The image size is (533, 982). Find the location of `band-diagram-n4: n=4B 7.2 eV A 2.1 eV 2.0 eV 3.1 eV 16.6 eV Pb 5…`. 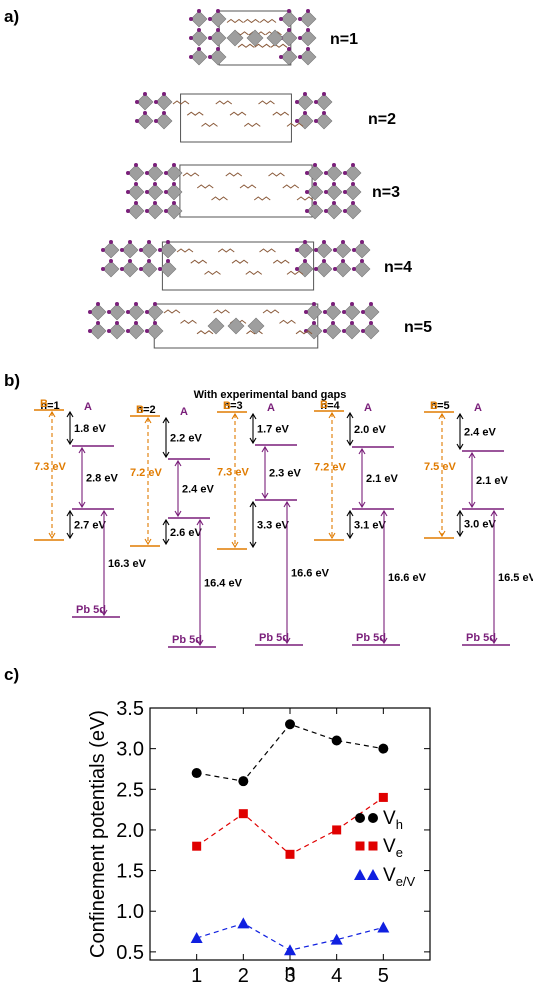

band-diagram-n4: n=4B 7.2 eV A 2.1 eV 2.0 eV 3.1 eV 16.6 eV Pb 5… is located at coordinates (370, 522).